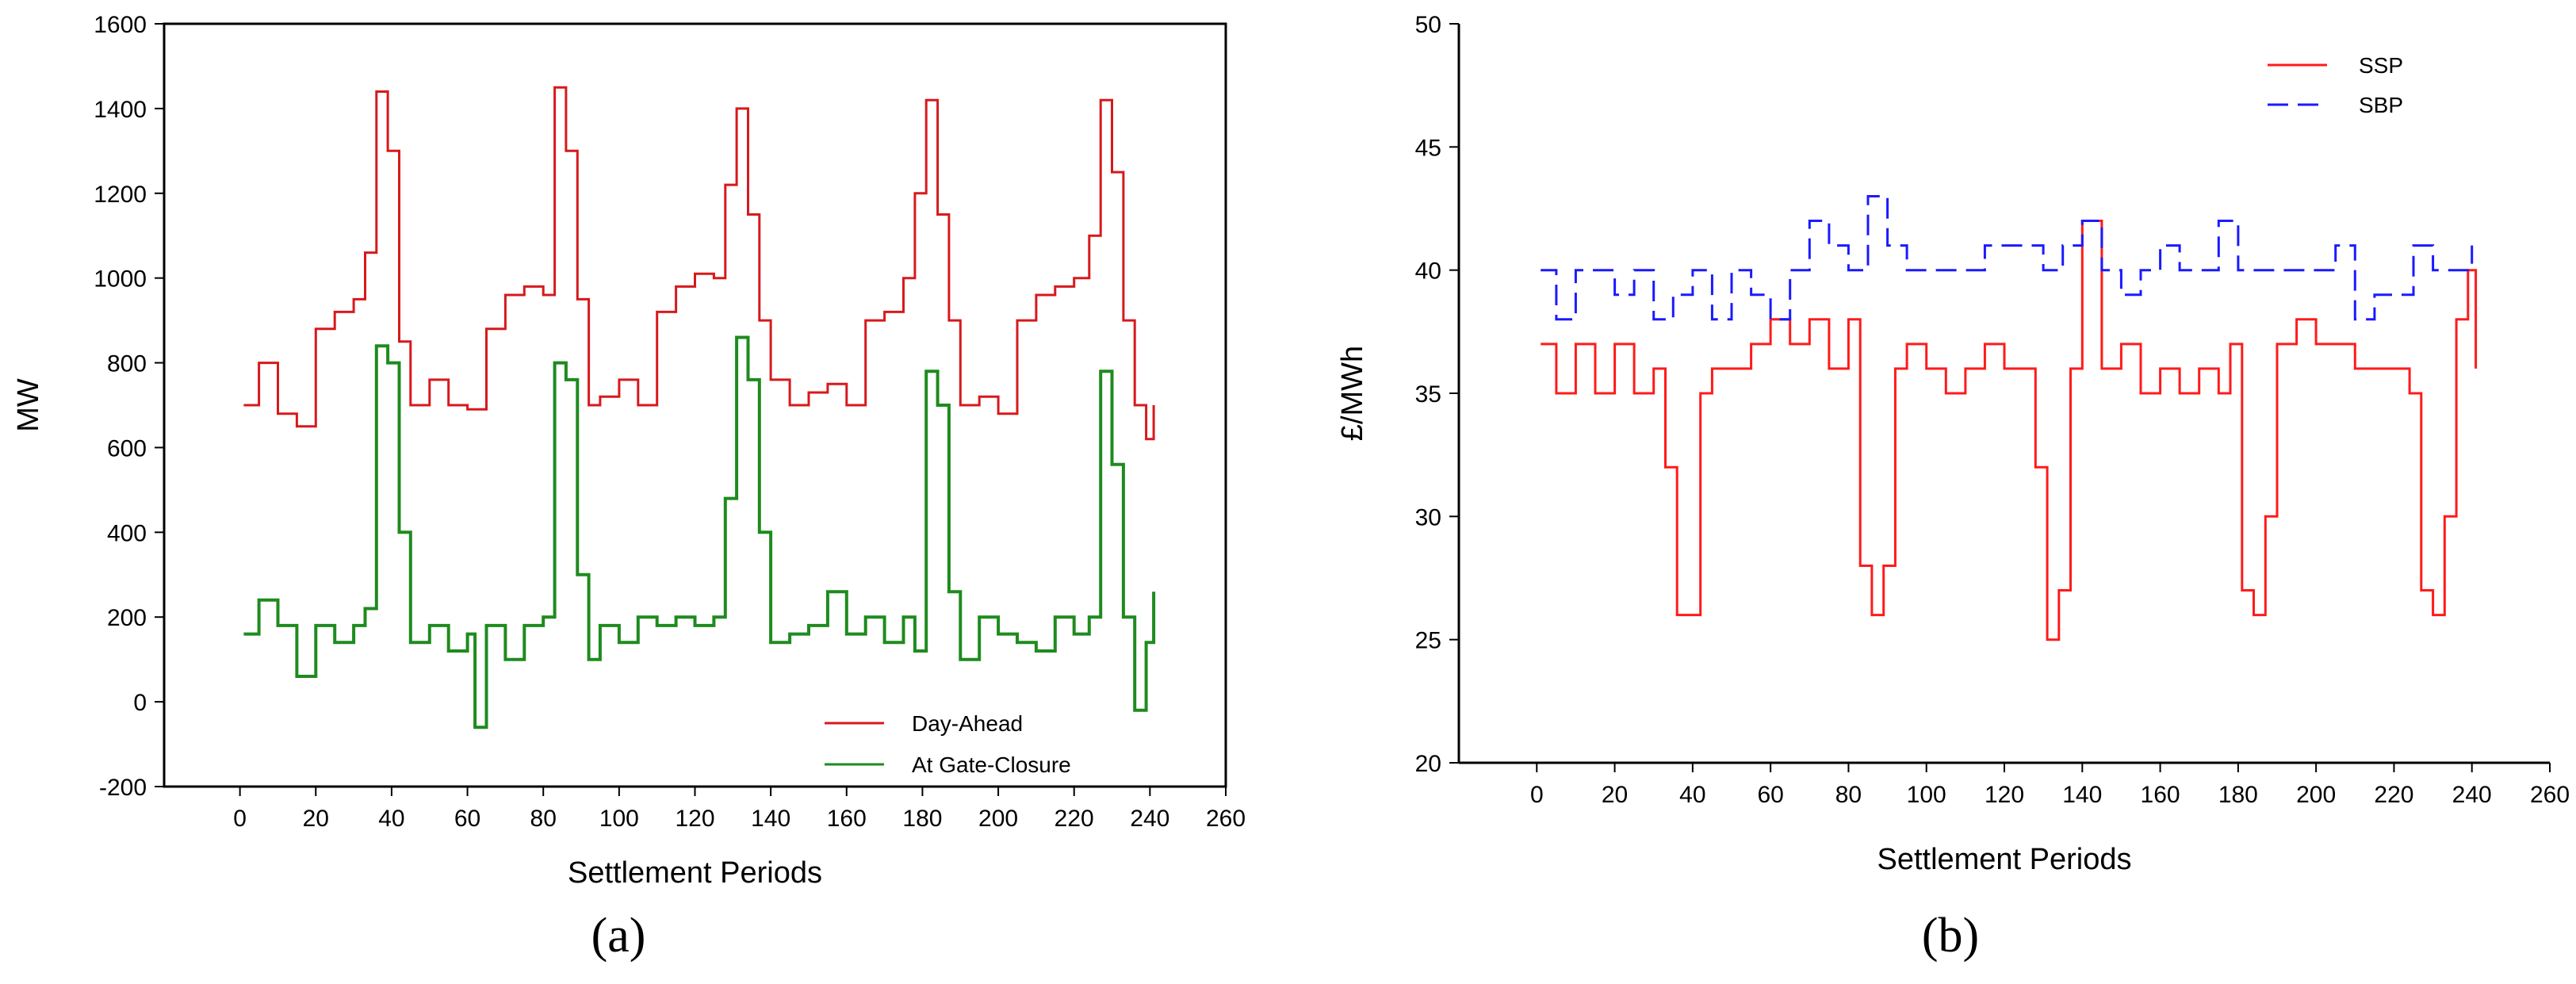  I want to click on y-tick-label: 1000, so click(120, 279).